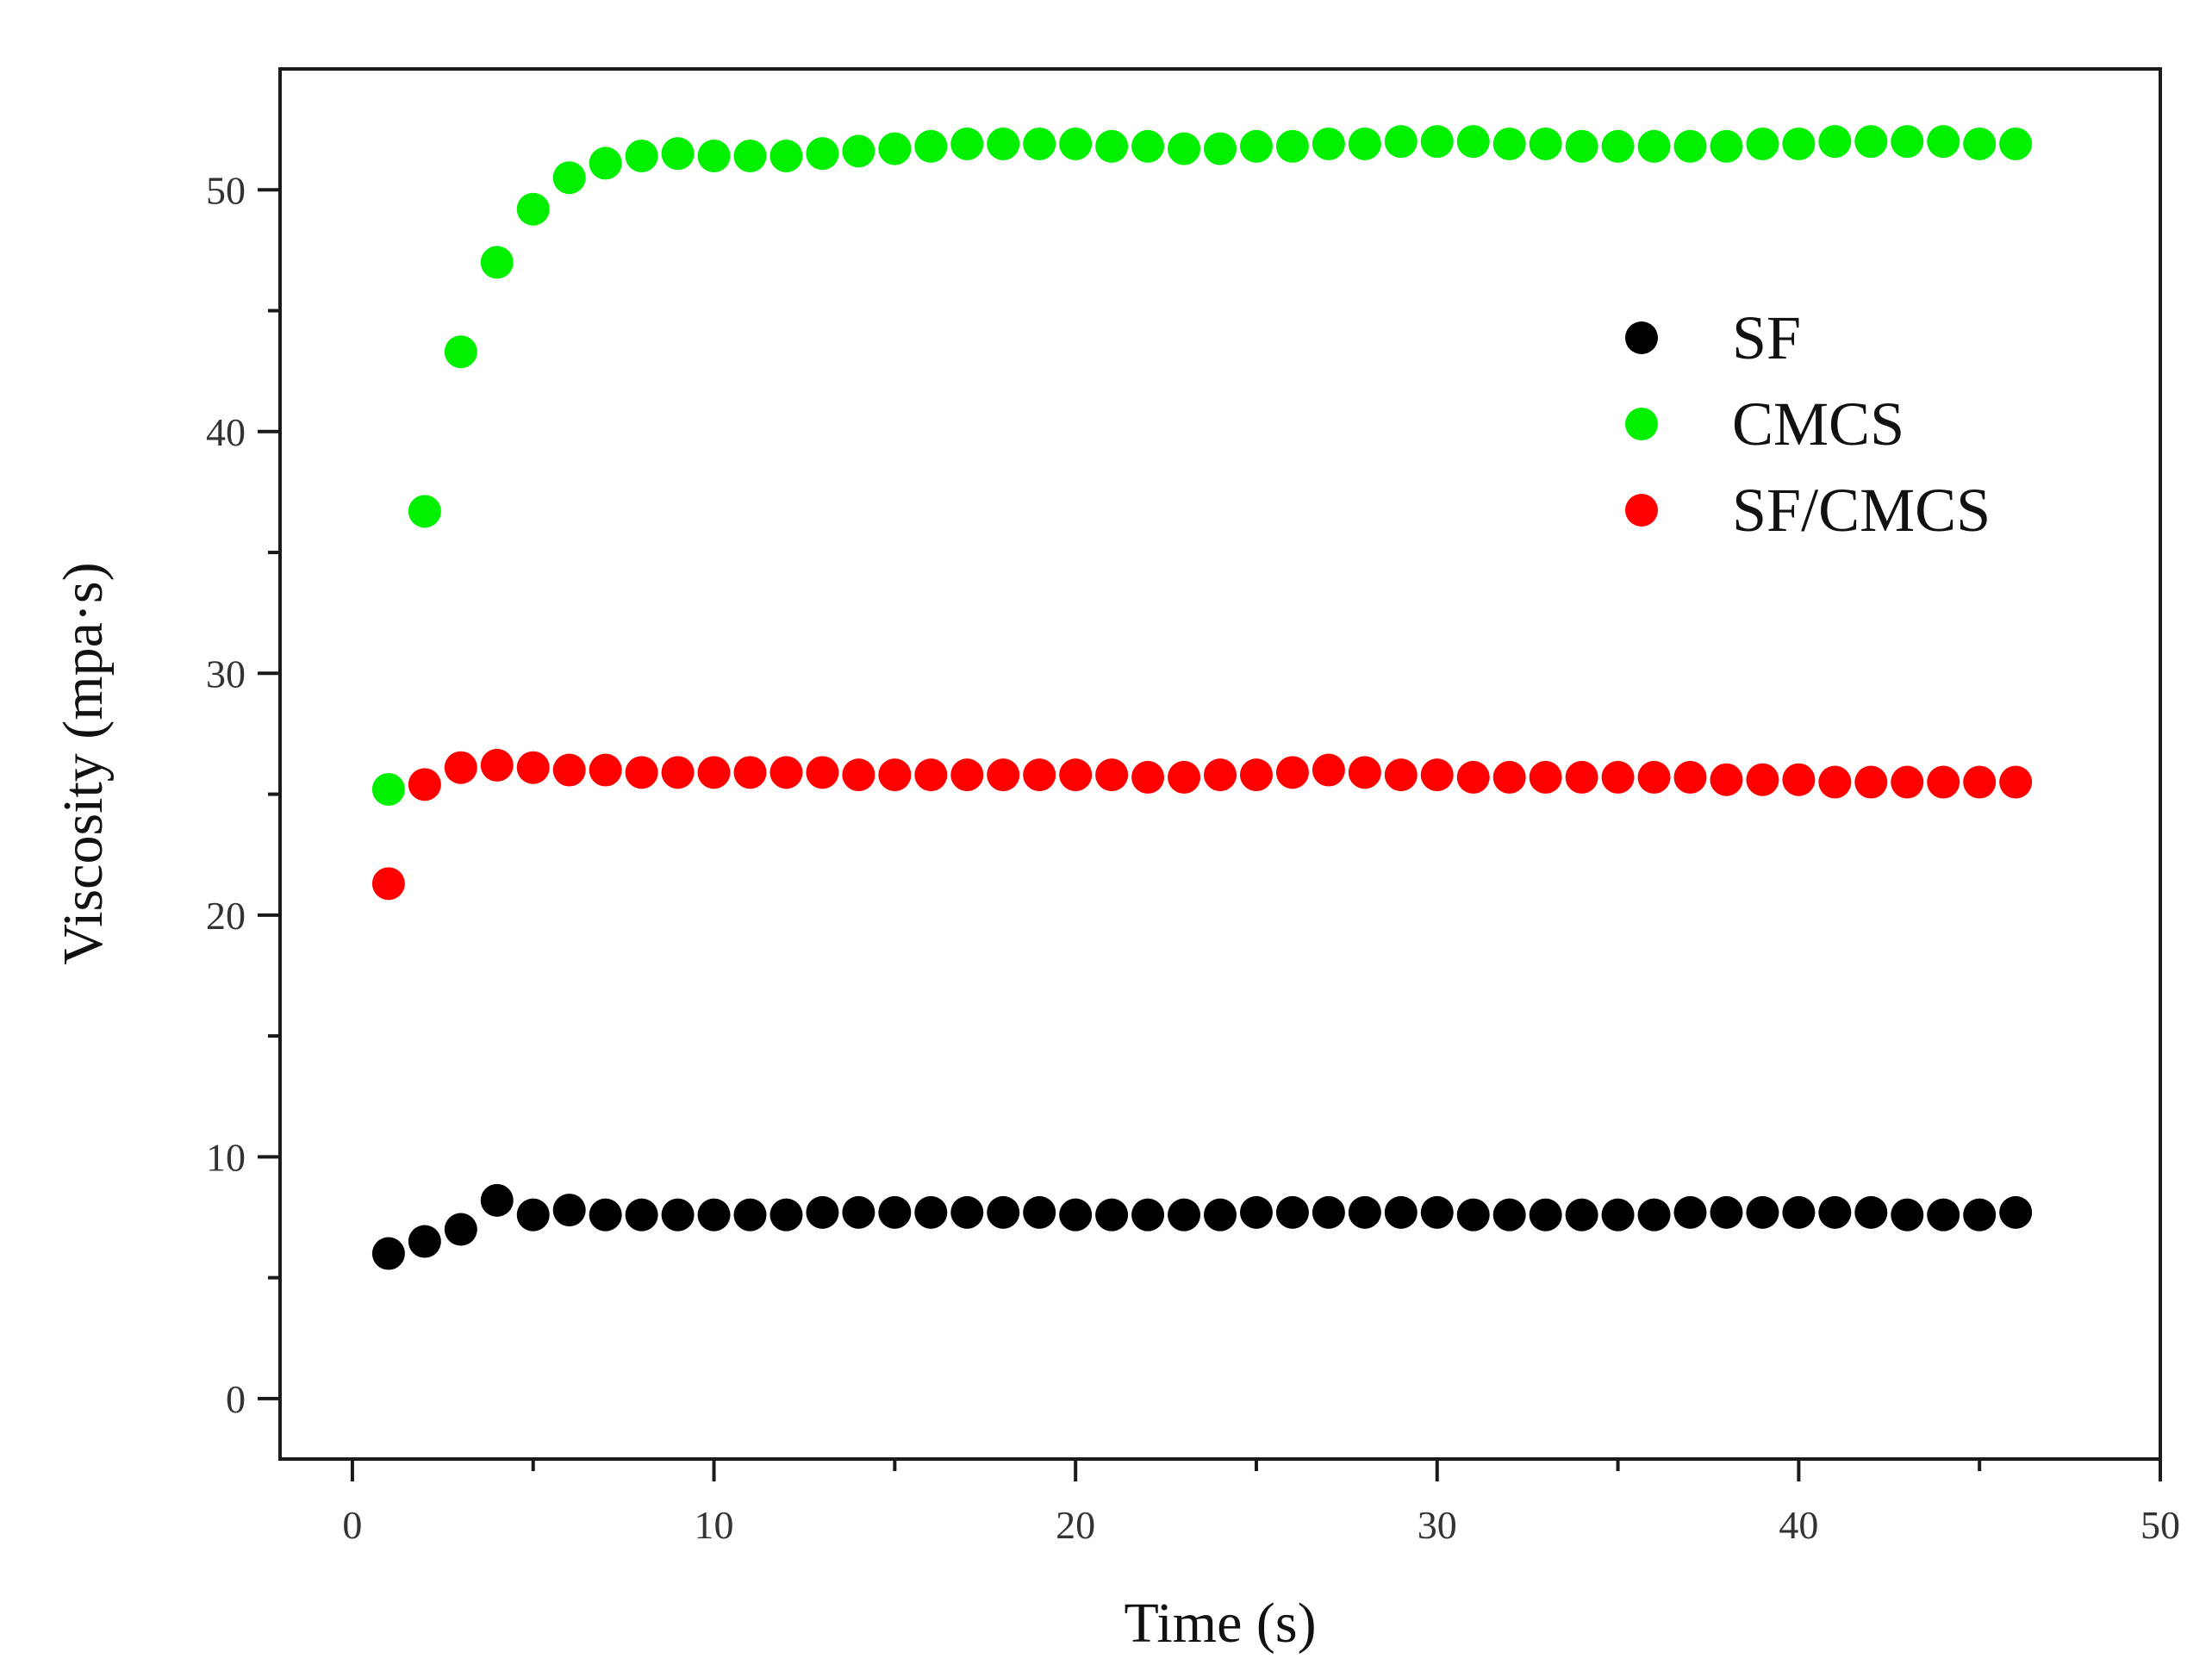 The width and height of the screenshot is (2212, 1665). Describe the element at coordinates (1438, 1525) in the screenshot. I see `x-tick-label: 30` at that location.